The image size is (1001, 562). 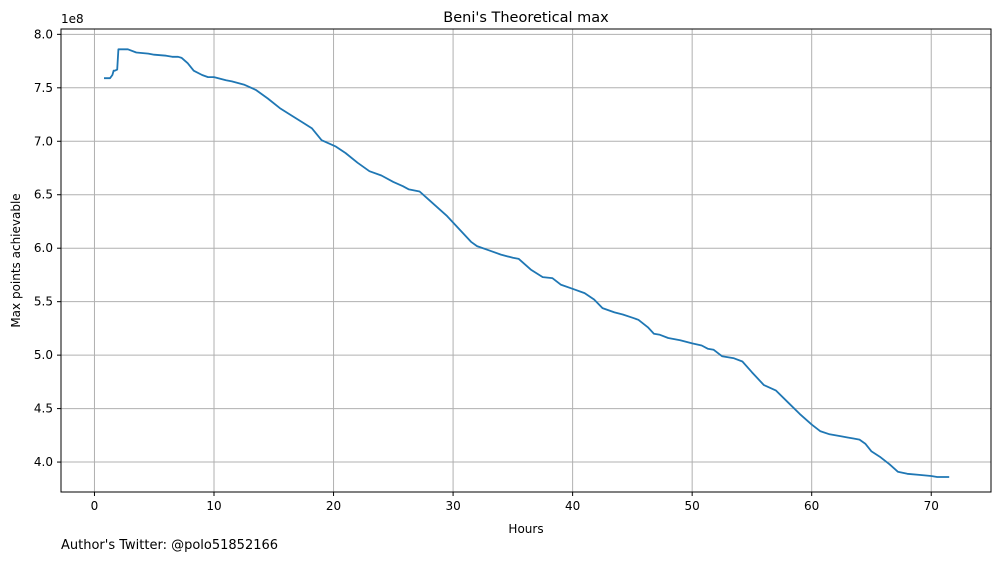 I want to click on y-axis: 4.0 4.5 5.0 5.5 6.0 6.5 7.0 7.5 8.0, so click(x=47, y=248).